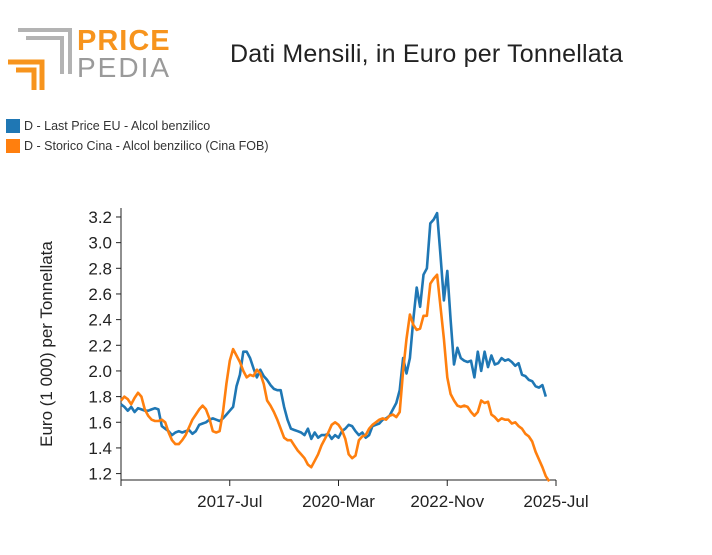  I want to click on y-tick-label: 2.2, so click(100, 345).